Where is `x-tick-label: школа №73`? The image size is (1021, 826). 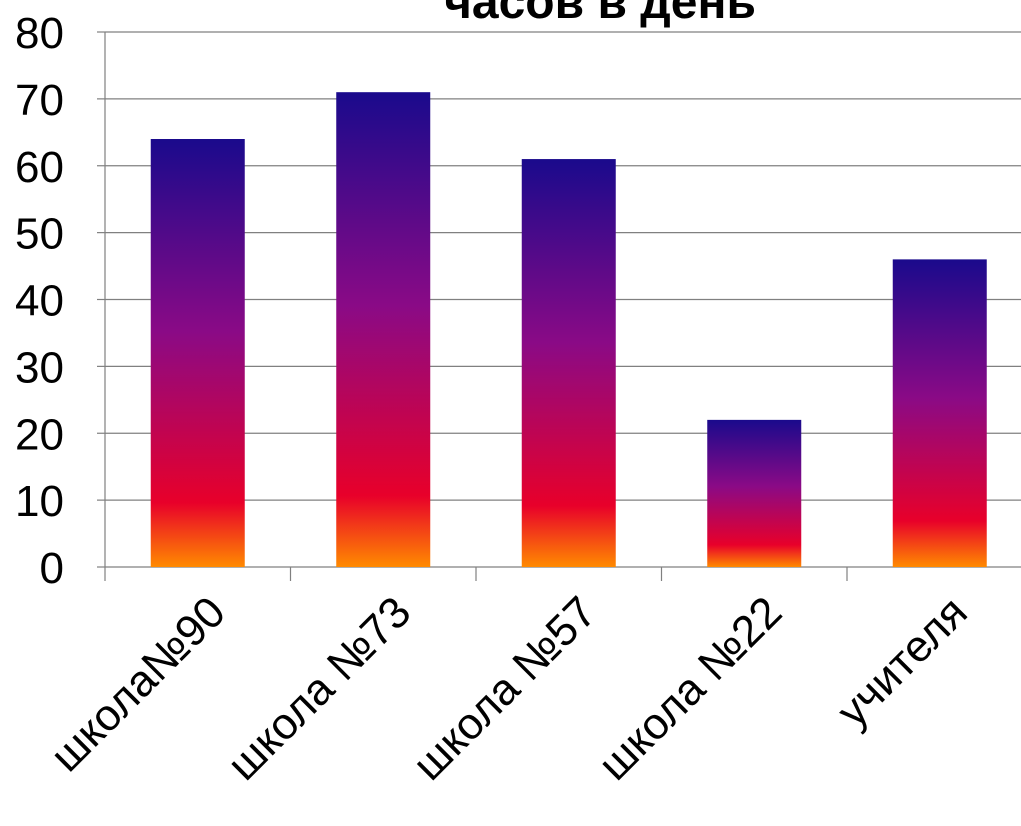
x-tick-label: школа №73 is located at coordinates (319, 688).